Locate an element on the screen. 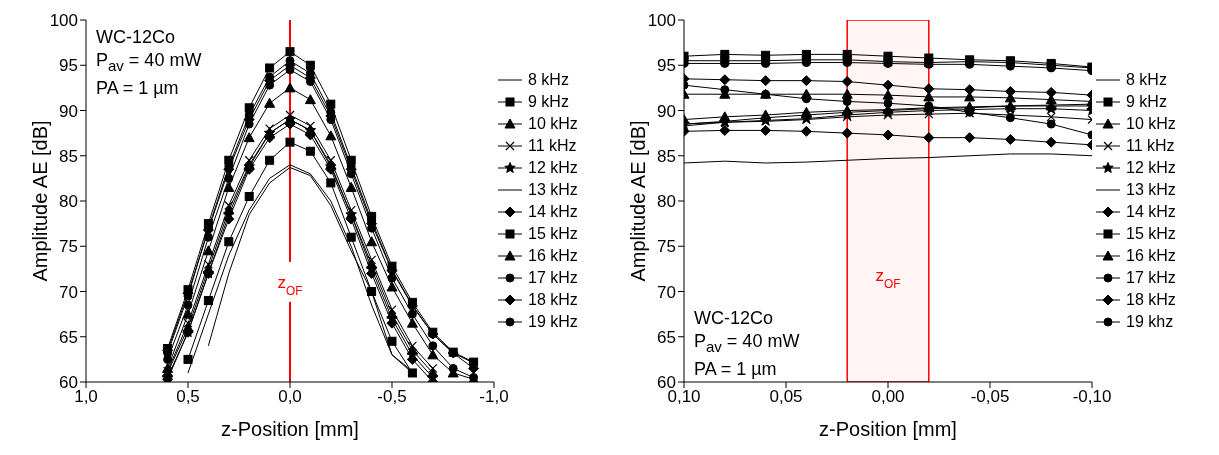 This screenshot has width=1219, height=455. x-tick-label: 0,00 is located at coordinates (888, 397).